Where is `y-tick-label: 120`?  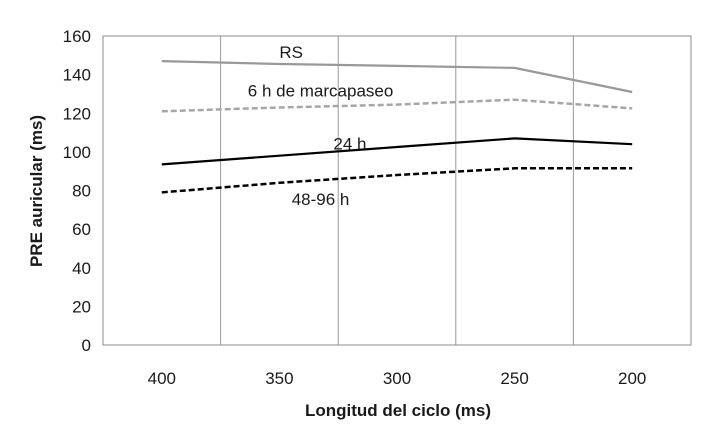
y-tick-label: 120 is located at coordinates (77, 113).